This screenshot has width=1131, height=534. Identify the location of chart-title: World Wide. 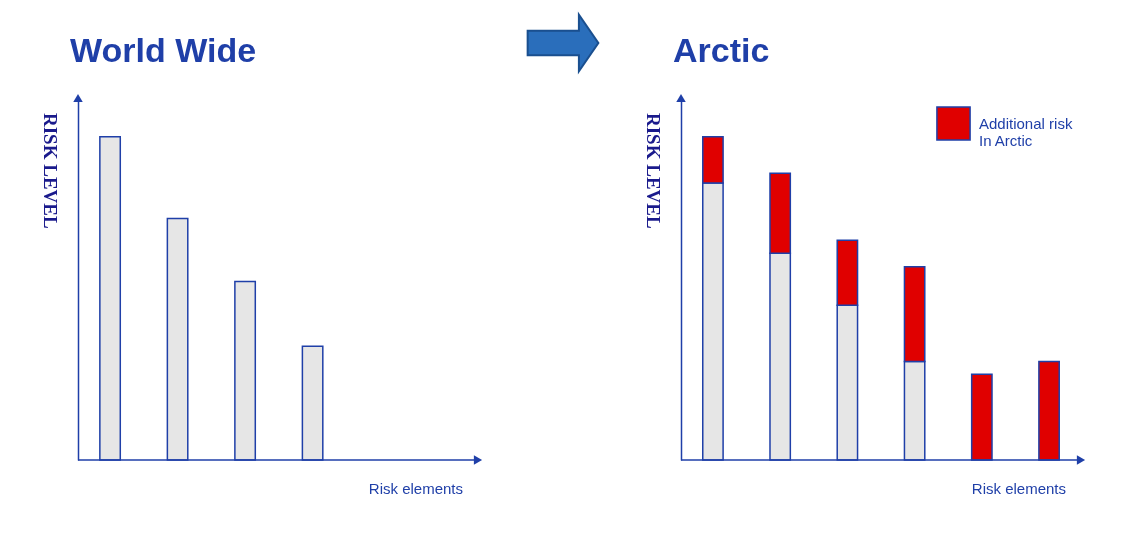
(163, 49).